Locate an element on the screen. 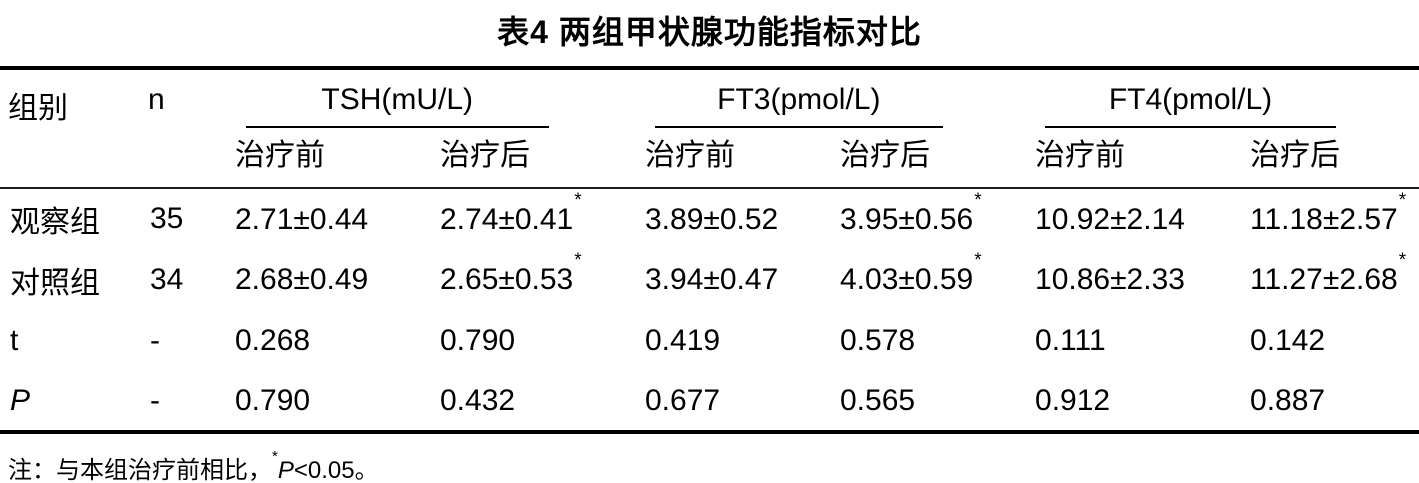 The width and height of the screenshot is (1419, 483). subheader-ft3-before: 治疗前 is located at coordinates (690, 155).